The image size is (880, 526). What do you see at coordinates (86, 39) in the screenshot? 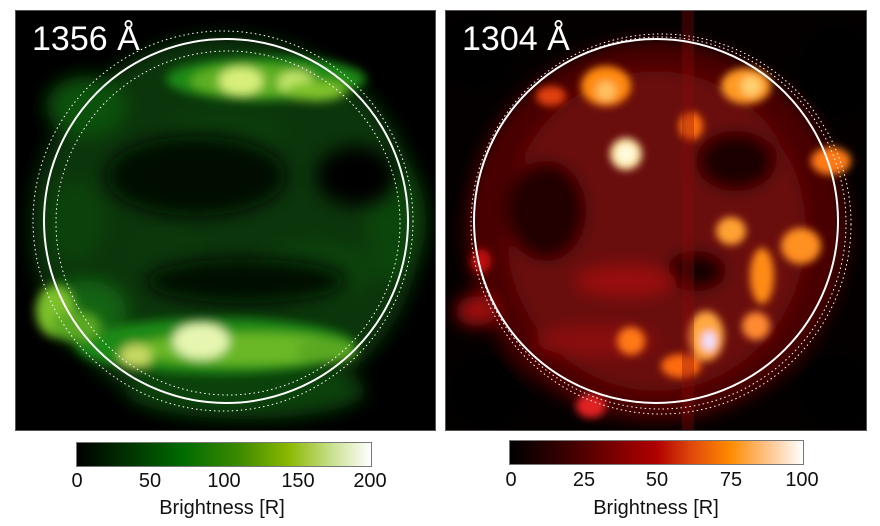
I see `wavelength-label: 1356 Å` at bounding box center [86, 39].